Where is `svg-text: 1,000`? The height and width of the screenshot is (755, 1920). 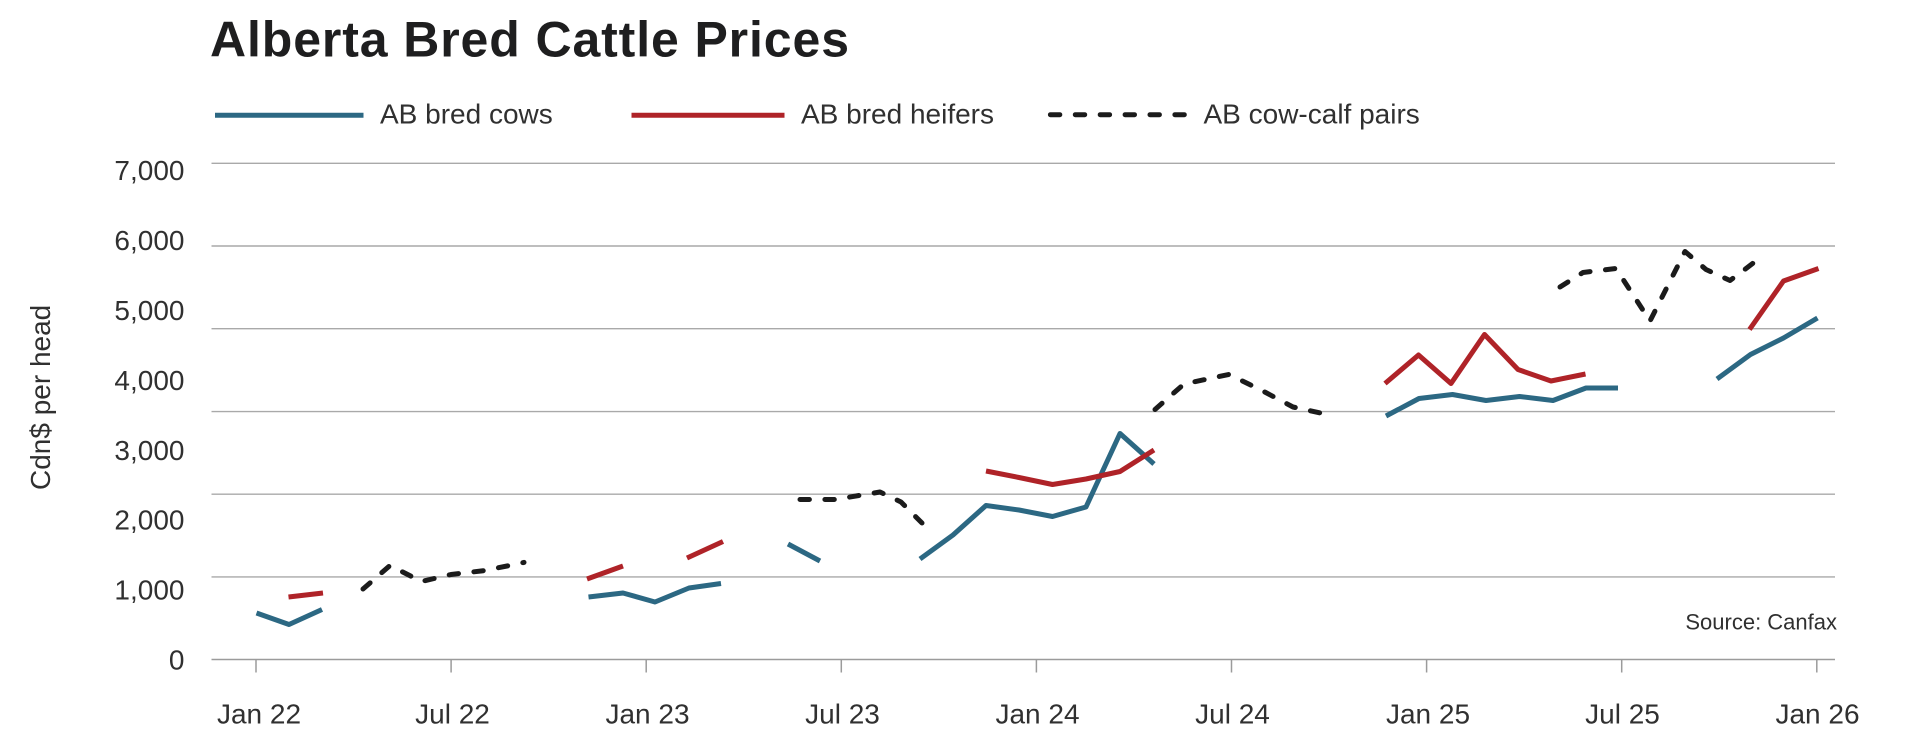
svg-text: 1,000 is located at coordinates (149, 590).